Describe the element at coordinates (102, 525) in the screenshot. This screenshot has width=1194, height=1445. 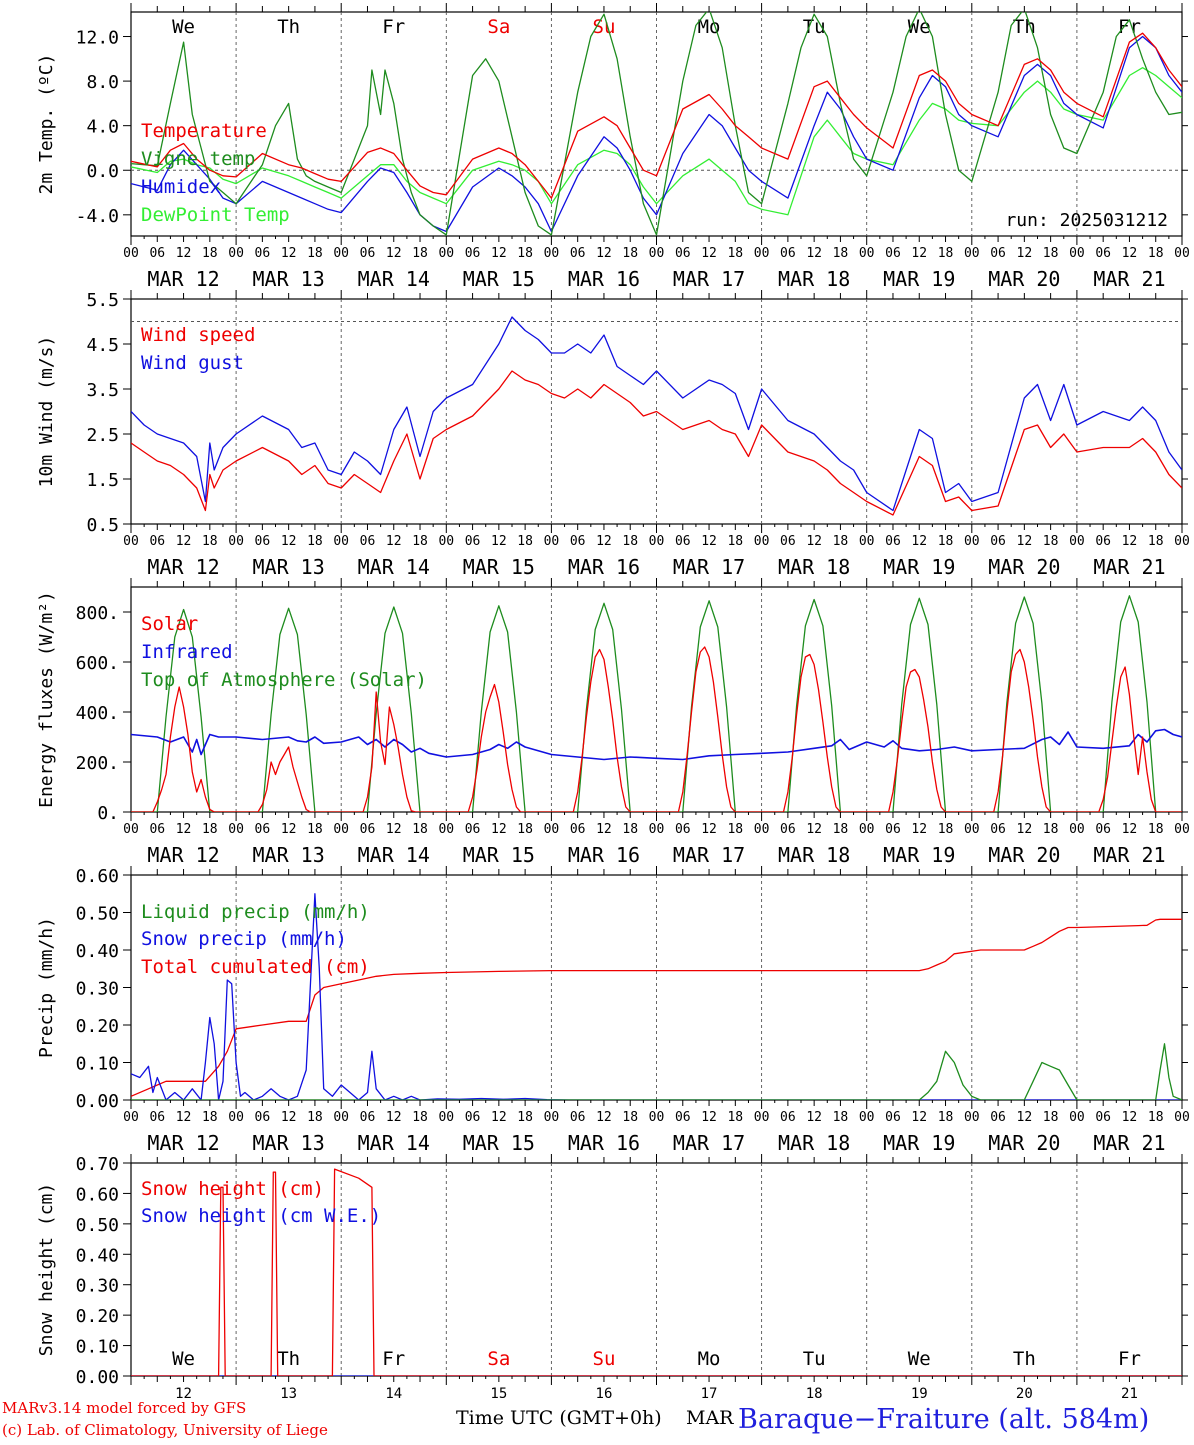
I see `y-tick-label: 0.5` at that location.